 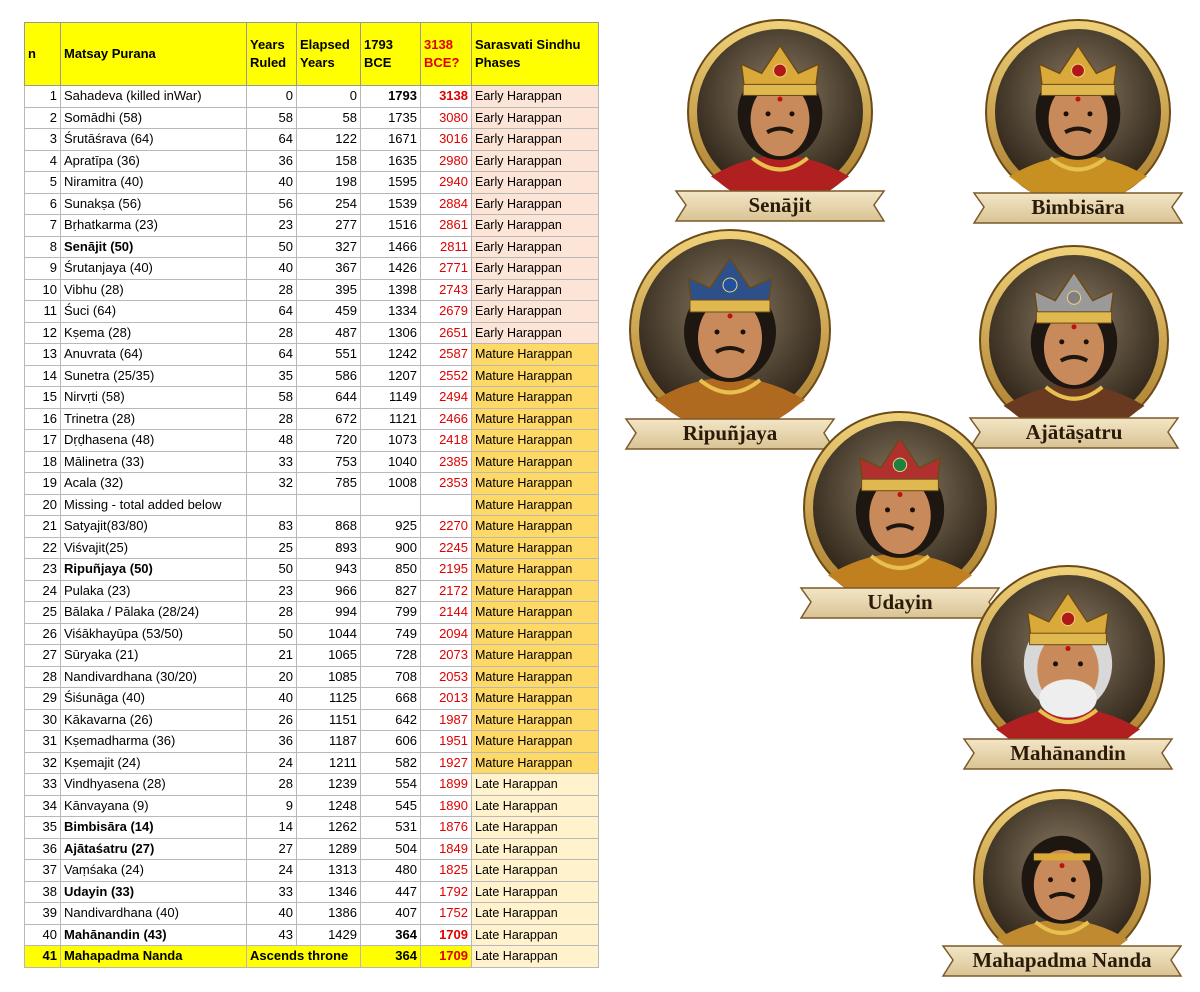 What do you see at coordinates (42, 139) in the screenshot?
I see `row-number: 3` at bounding box center [42, 139].